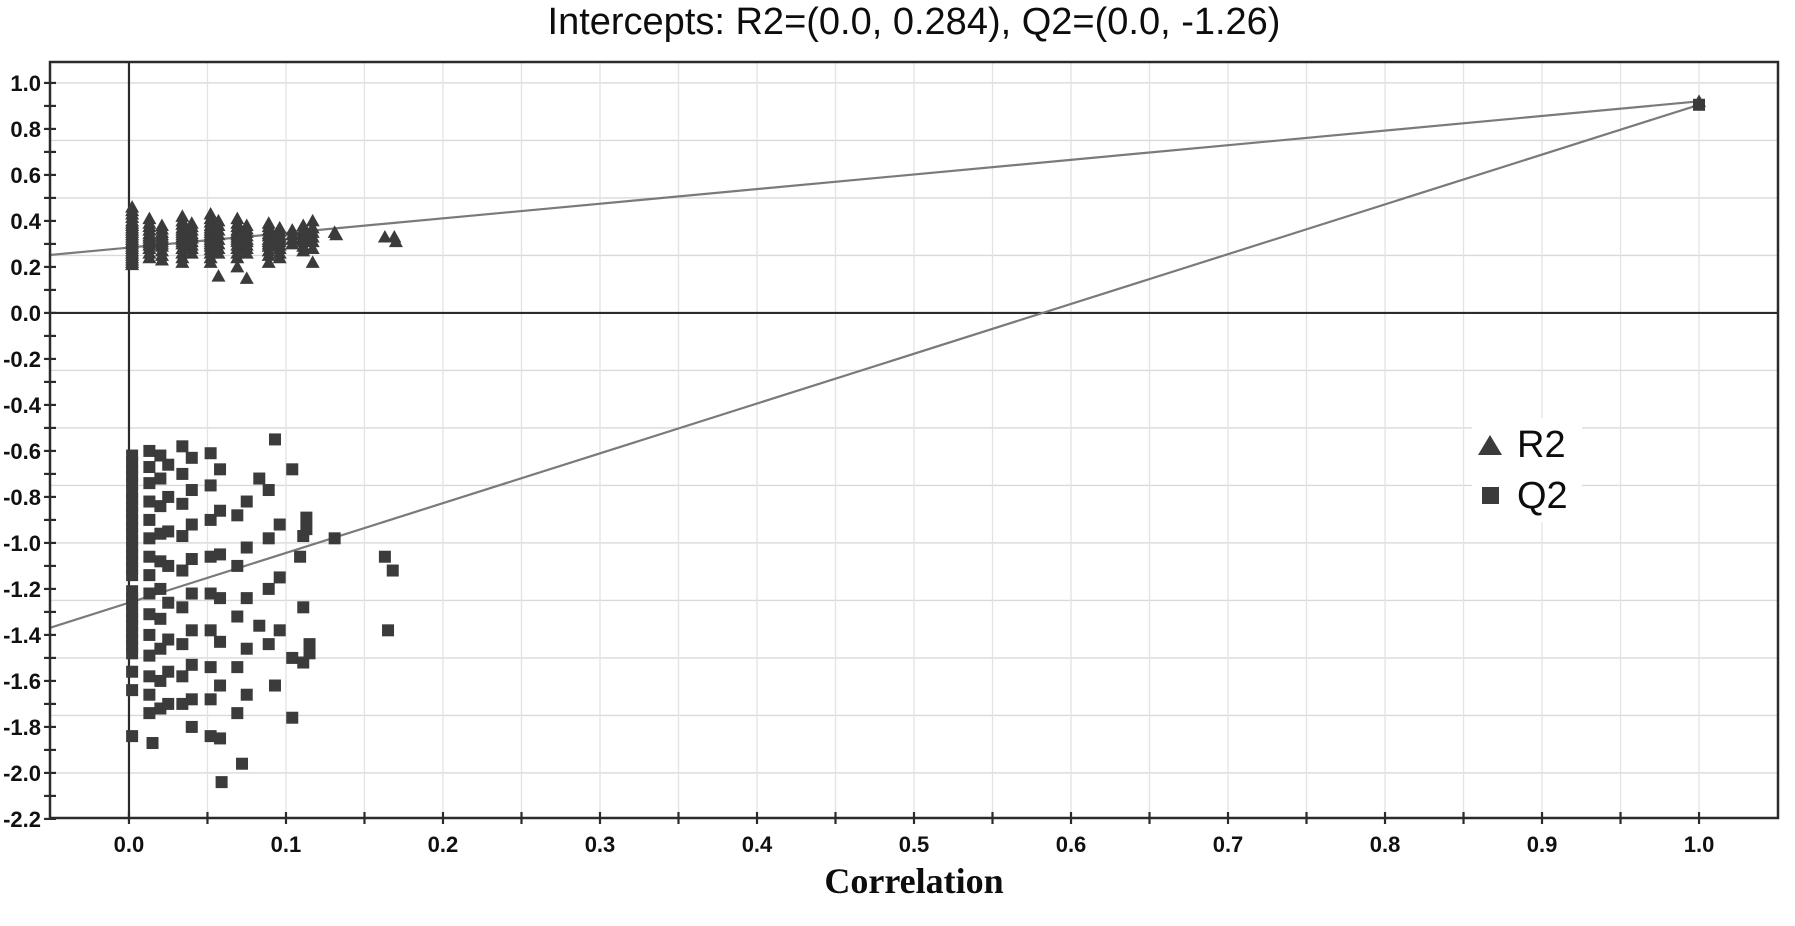 The image size is (1795, 926). I want to click on svg-text: -1.6, so click(22, 681).